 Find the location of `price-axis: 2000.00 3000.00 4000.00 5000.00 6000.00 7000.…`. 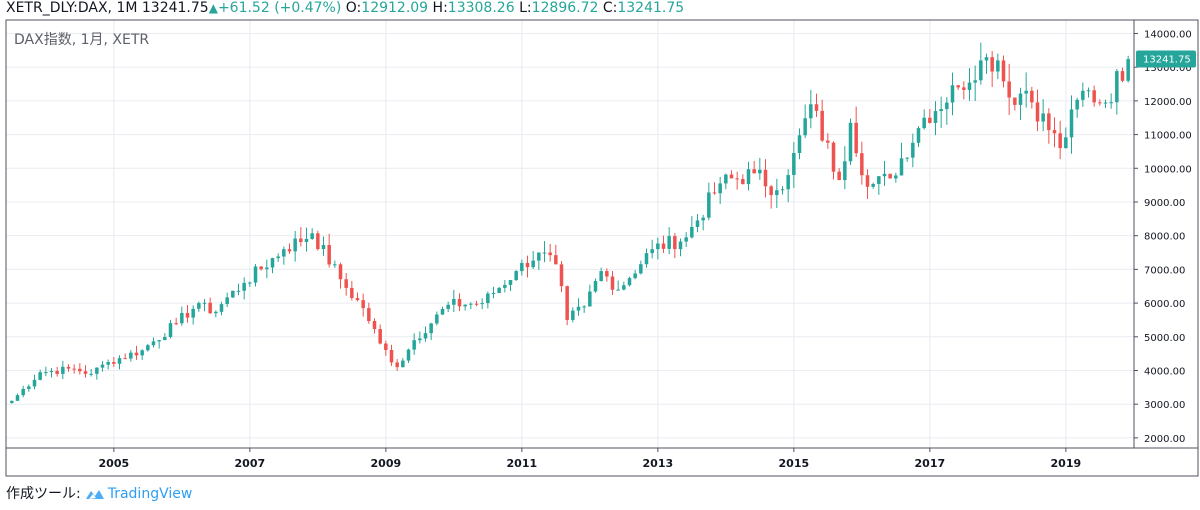

price-axis: 2000.00 3000.00 4000.00 5000.00 6000.00 7000.… is located at coordinates (1163, 237).